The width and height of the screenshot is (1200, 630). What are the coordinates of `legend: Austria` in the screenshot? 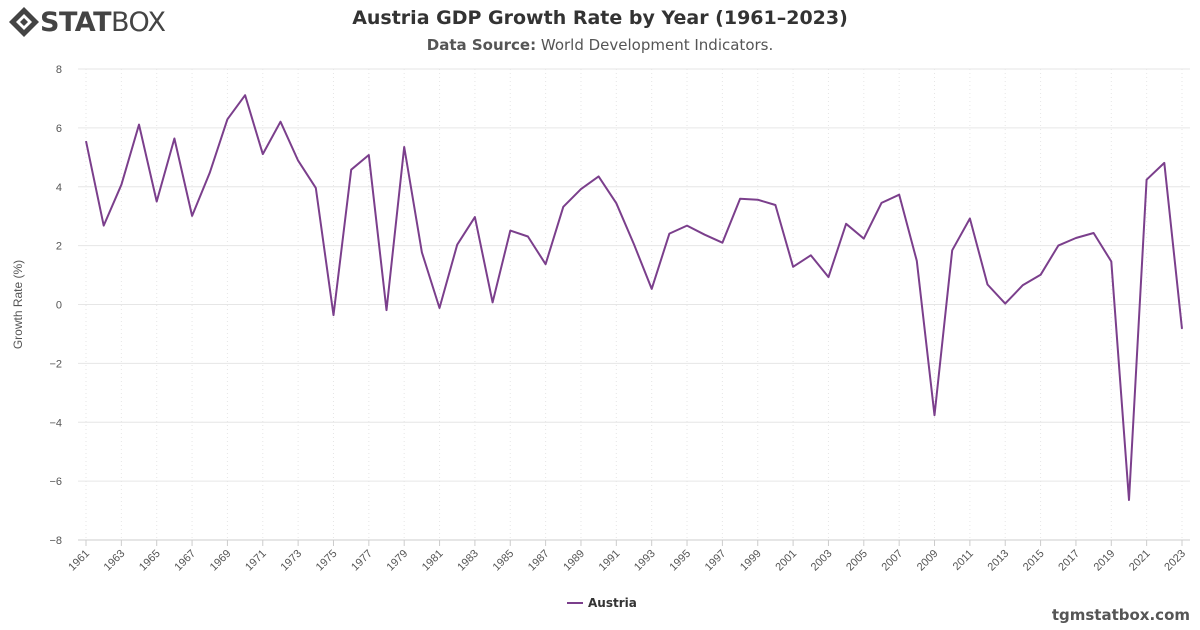 It's located at (602, 603).